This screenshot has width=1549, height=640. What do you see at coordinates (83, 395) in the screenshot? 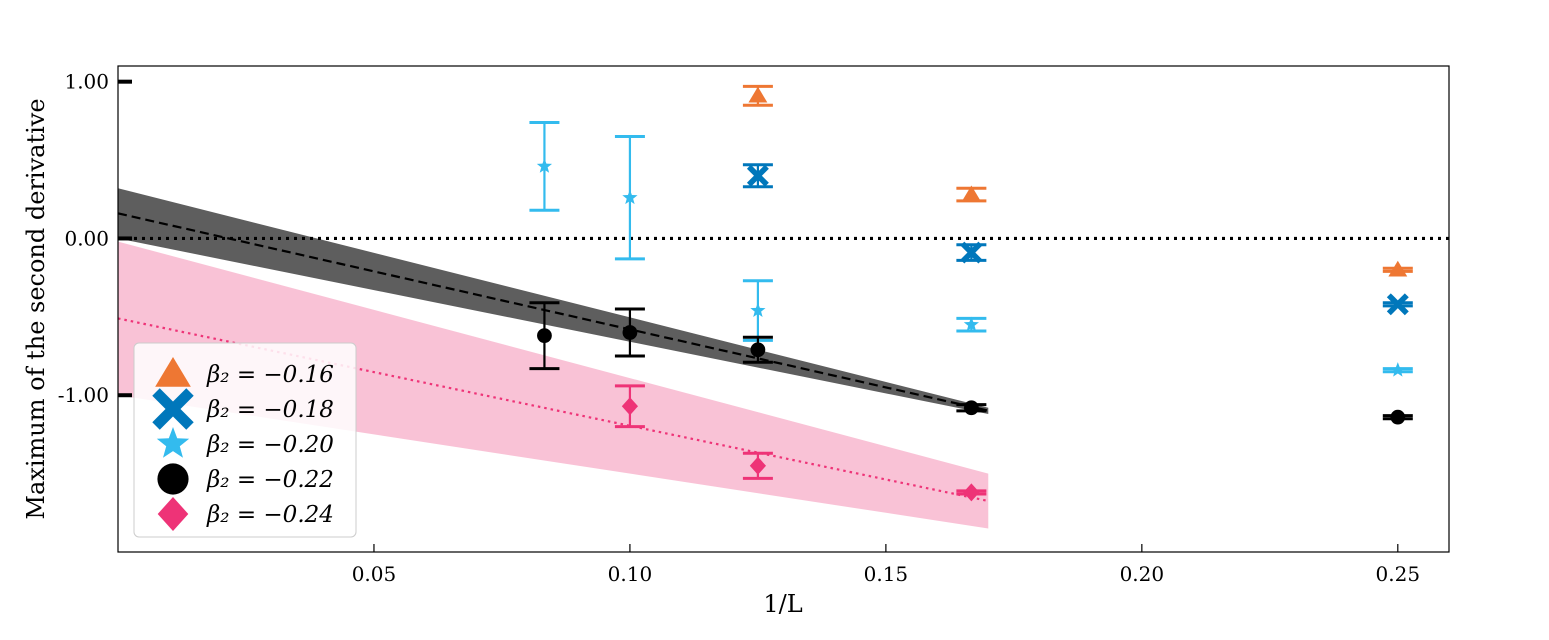
I see `y-tick-label: -1.00` at bounding box center [83, 395].